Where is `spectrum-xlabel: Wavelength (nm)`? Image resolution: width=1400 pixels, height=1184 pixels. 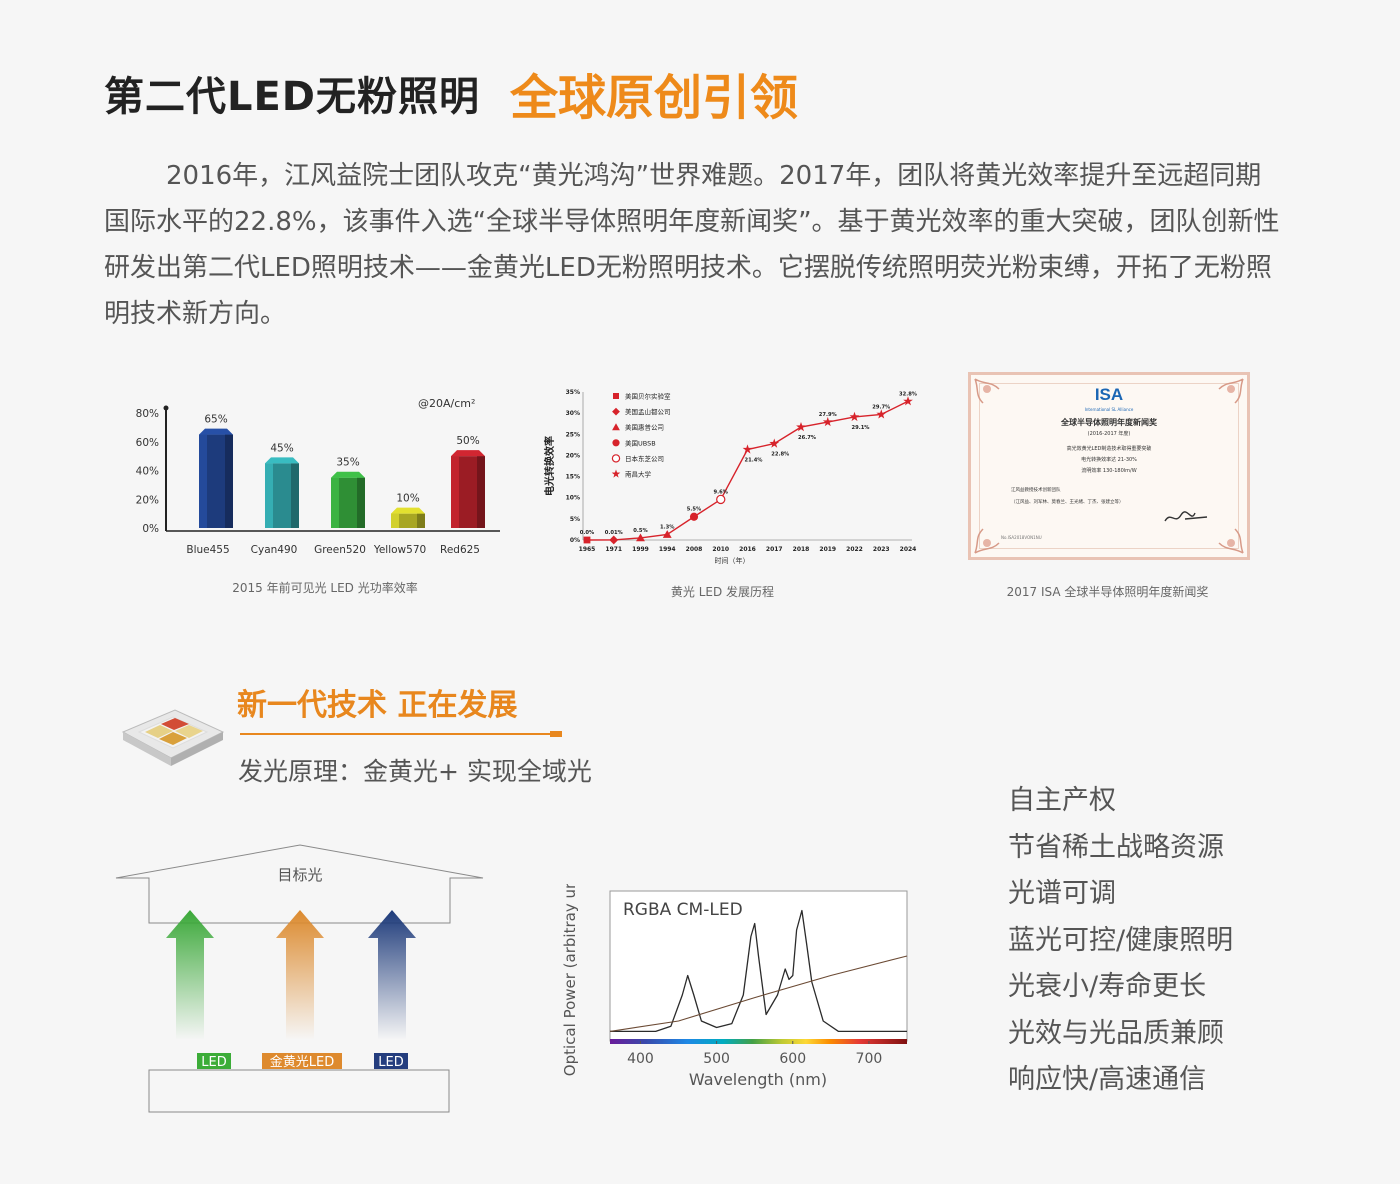
spectrum-xlabel: Wavelength (nm) is located at coordinates (758, 1079).